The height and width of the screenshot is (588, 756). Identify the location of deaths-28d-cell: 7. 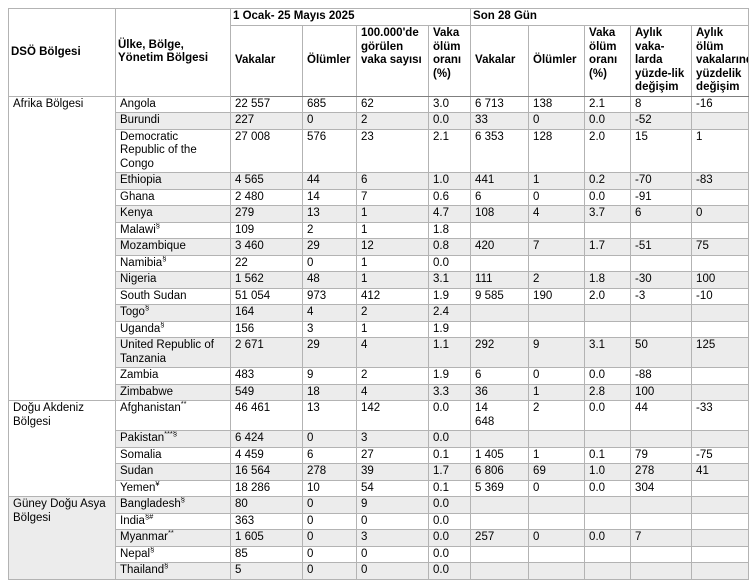
(557, 247).